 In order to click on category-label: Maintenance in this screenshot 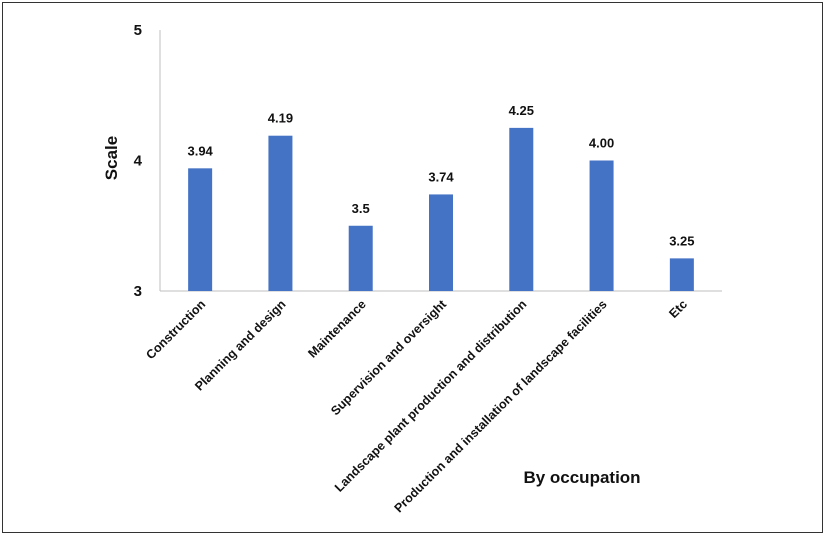, I will do `click(336, 328)`.